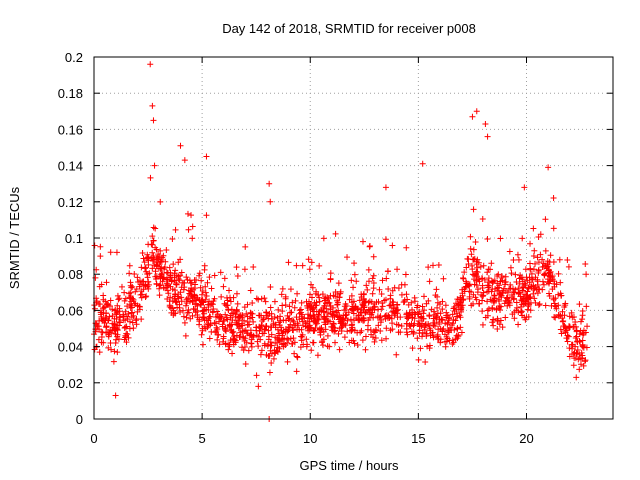 The height and width of the screenshot is (480, 640). I want to click on y-tick-label: 0.08, so click(70, 274).